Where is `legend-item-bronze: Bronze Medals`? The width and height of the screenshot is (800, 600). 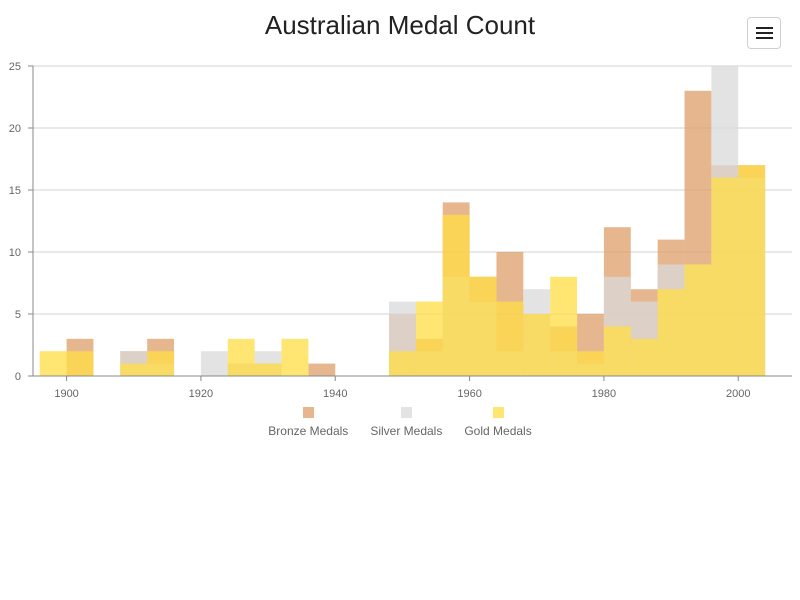 legend-item-bronze: Bronze Medals is located at coordinates (308, 422).